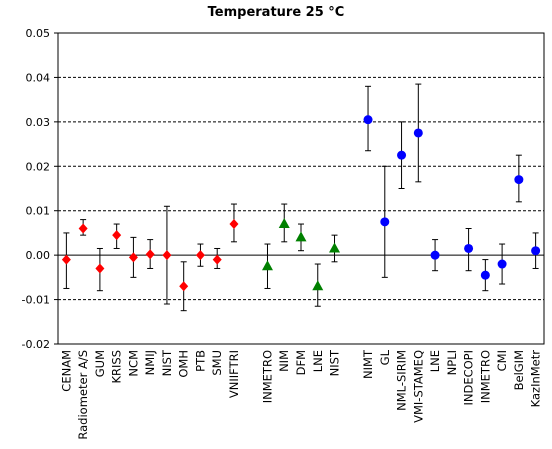 Image resolution: width=552 pixels, height=449 pixels. What do you see at coordinates (83, 395) in the screenshot?
I see `x-tick-label: Radiometer A/S` at bounding box center [83, 395].